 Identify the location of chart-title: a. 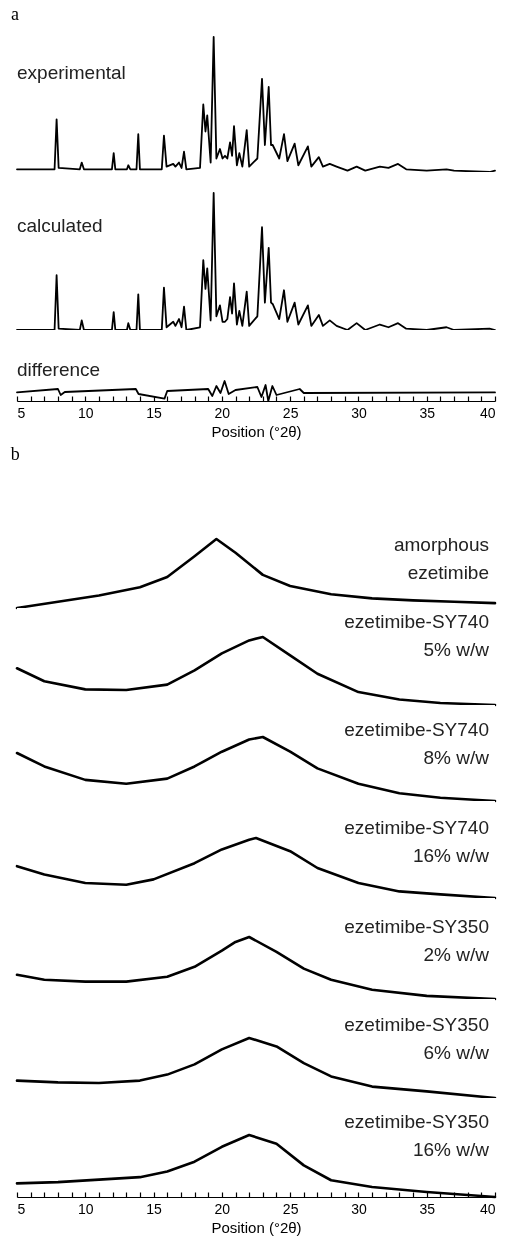
(15, 14).